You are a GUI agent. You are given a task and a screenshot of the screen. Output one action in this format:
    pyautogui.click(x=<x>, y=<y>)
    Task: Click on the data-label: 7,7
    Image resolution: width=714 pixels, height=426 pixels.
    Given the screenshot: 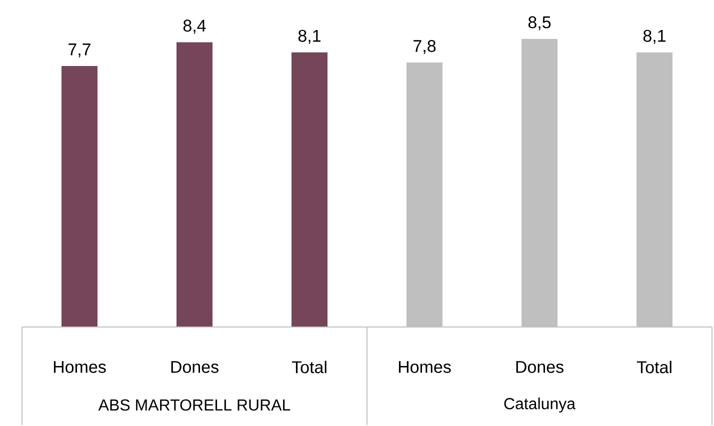 What is the action you would take?
    pyautogui.click(x=79, y=51)
    